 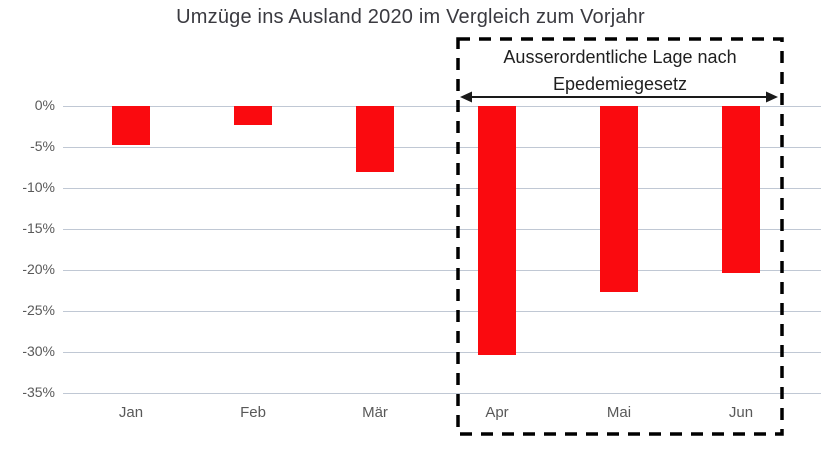 What do you see at coordinates (131, 125) in the screenshot?
I see `bar-jan` at bounding box center [131, 125].